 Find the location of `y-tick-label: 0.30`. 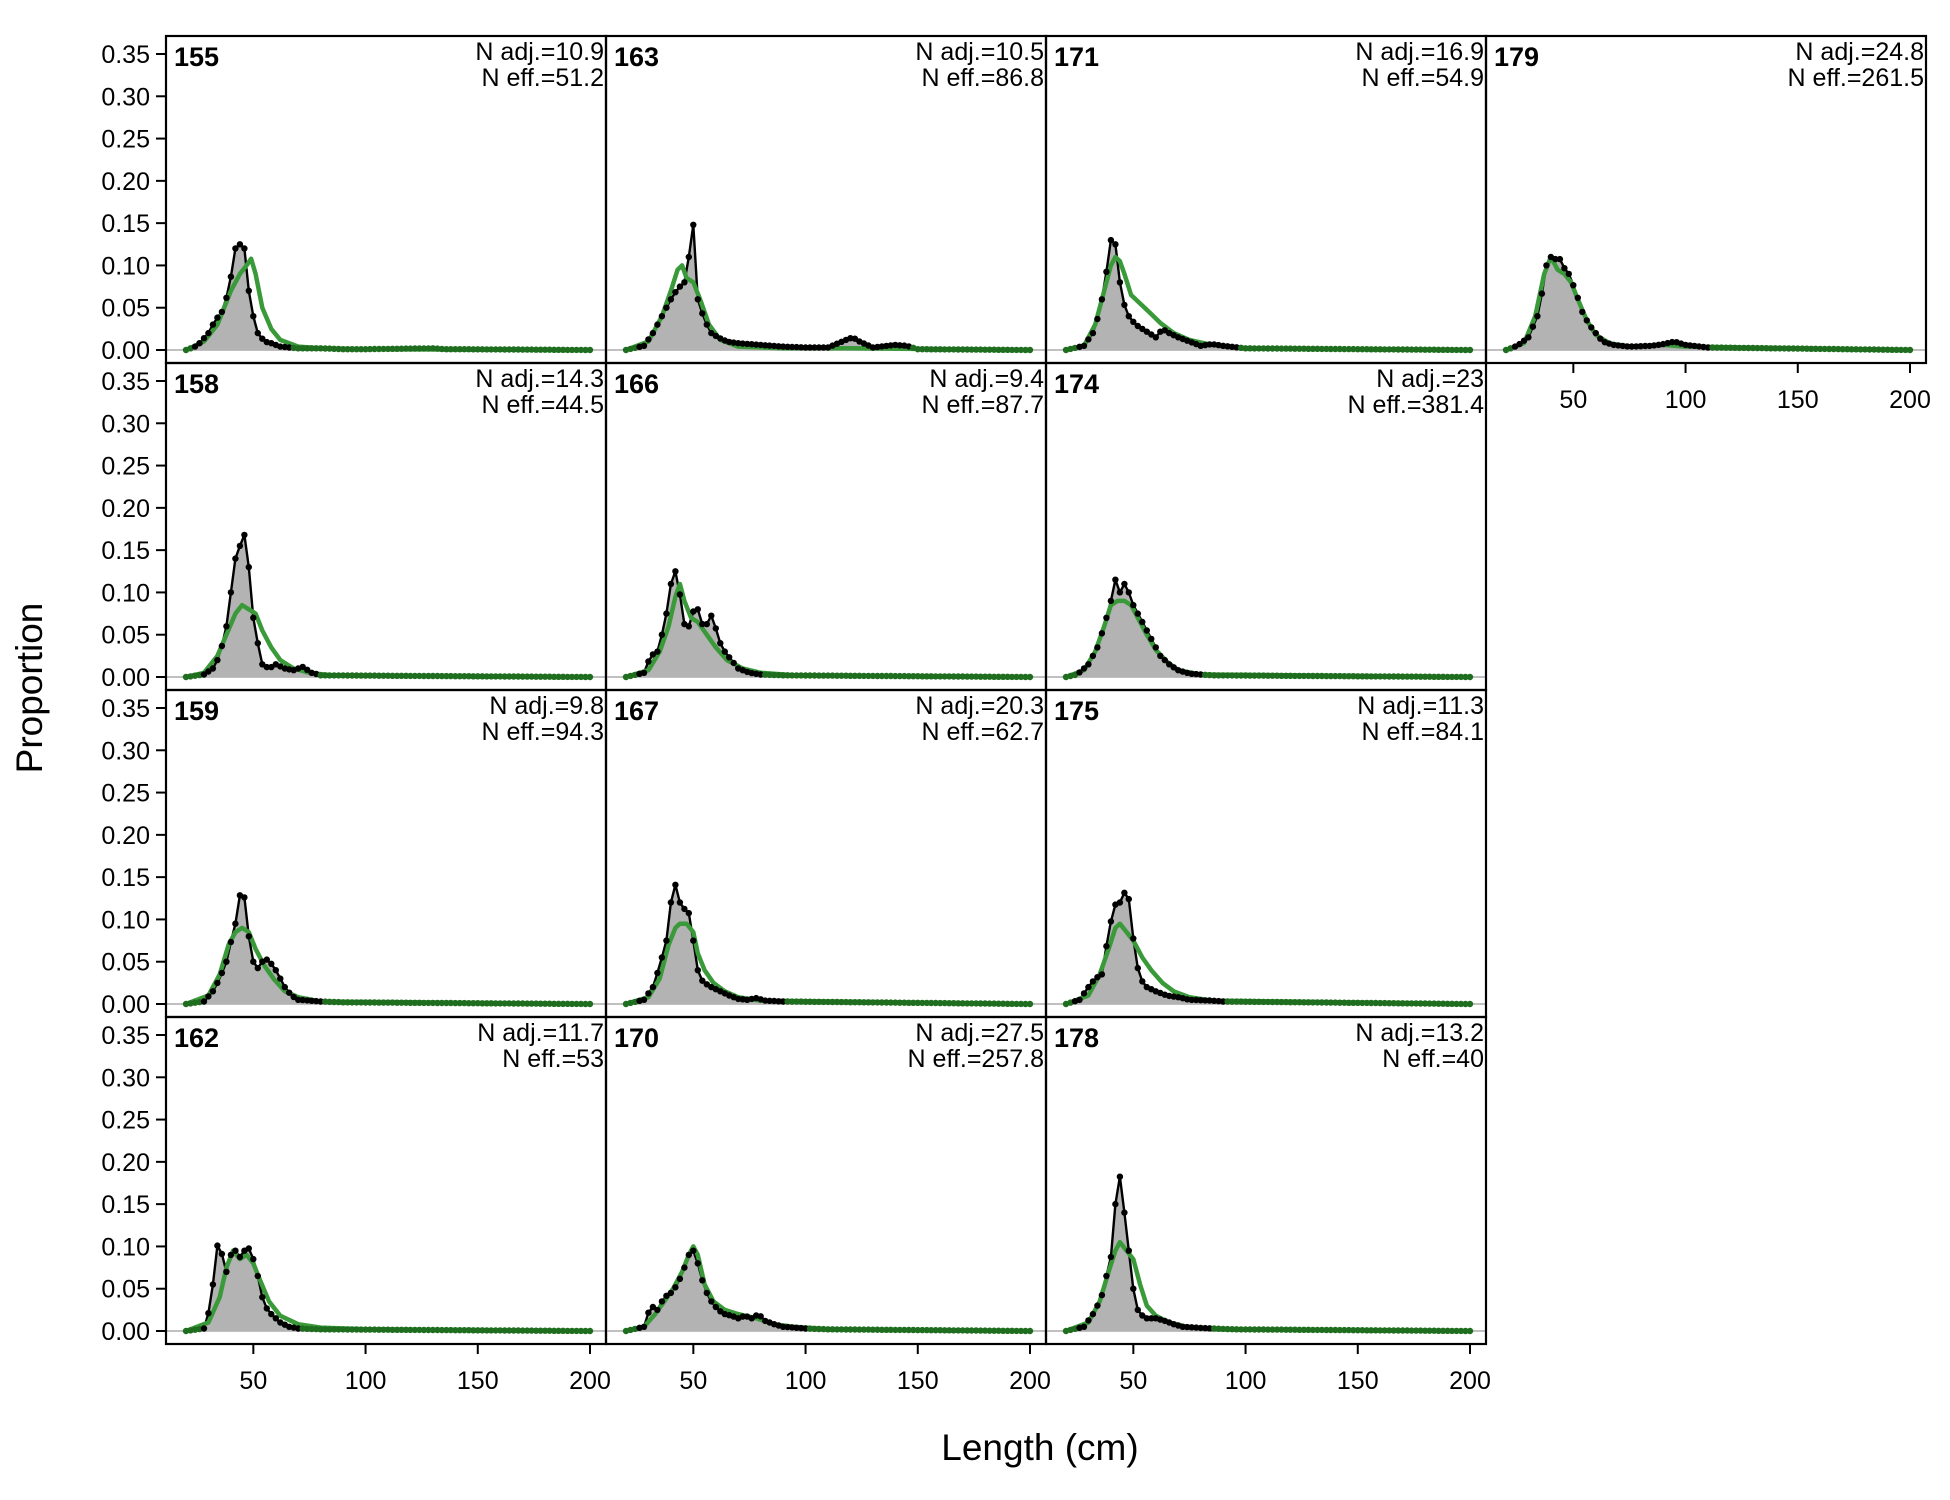

y-tick-label: 0.30 is located at coordinates (125, 751).